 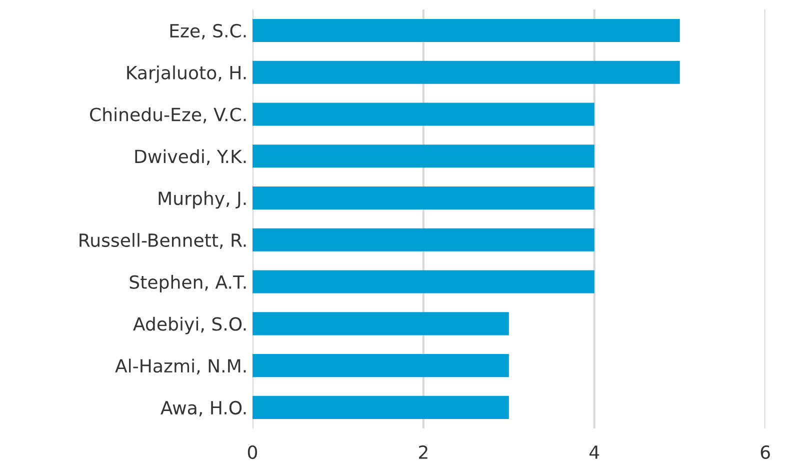 What do you see at coordinates (765, 452) in the screenshot?
I see `x-tick-label: 6` at bounding box center [765, 452].